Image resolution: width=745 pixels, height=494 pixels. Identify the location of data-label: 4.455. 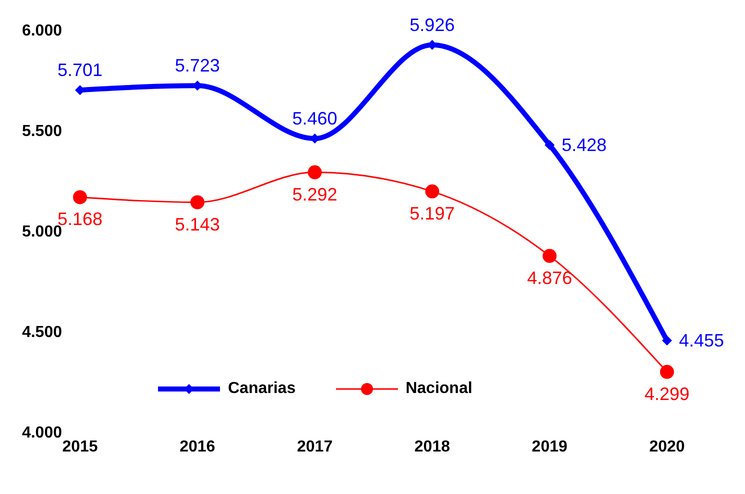
(701, 340).